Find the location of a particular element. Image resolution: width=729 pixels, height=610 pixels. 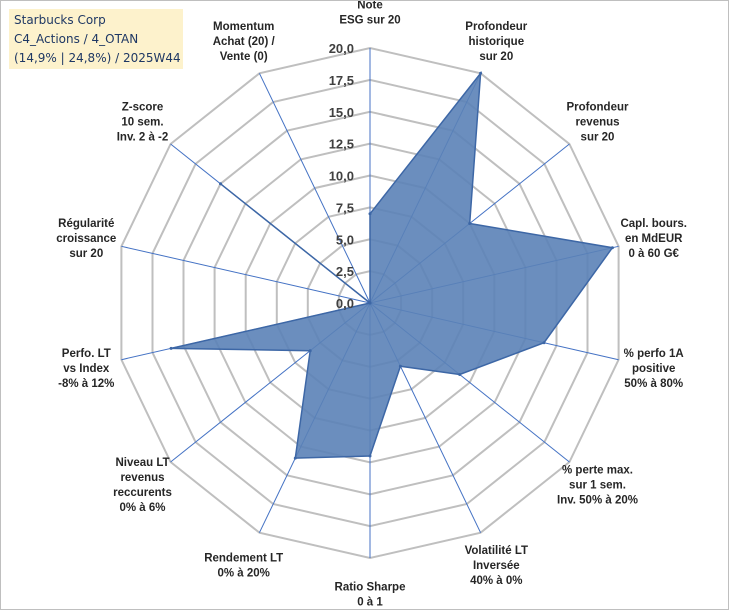

axis-label: % perte max. sur 1 sem. Inv. 50% à 20% is located at coordinates (597, 485).